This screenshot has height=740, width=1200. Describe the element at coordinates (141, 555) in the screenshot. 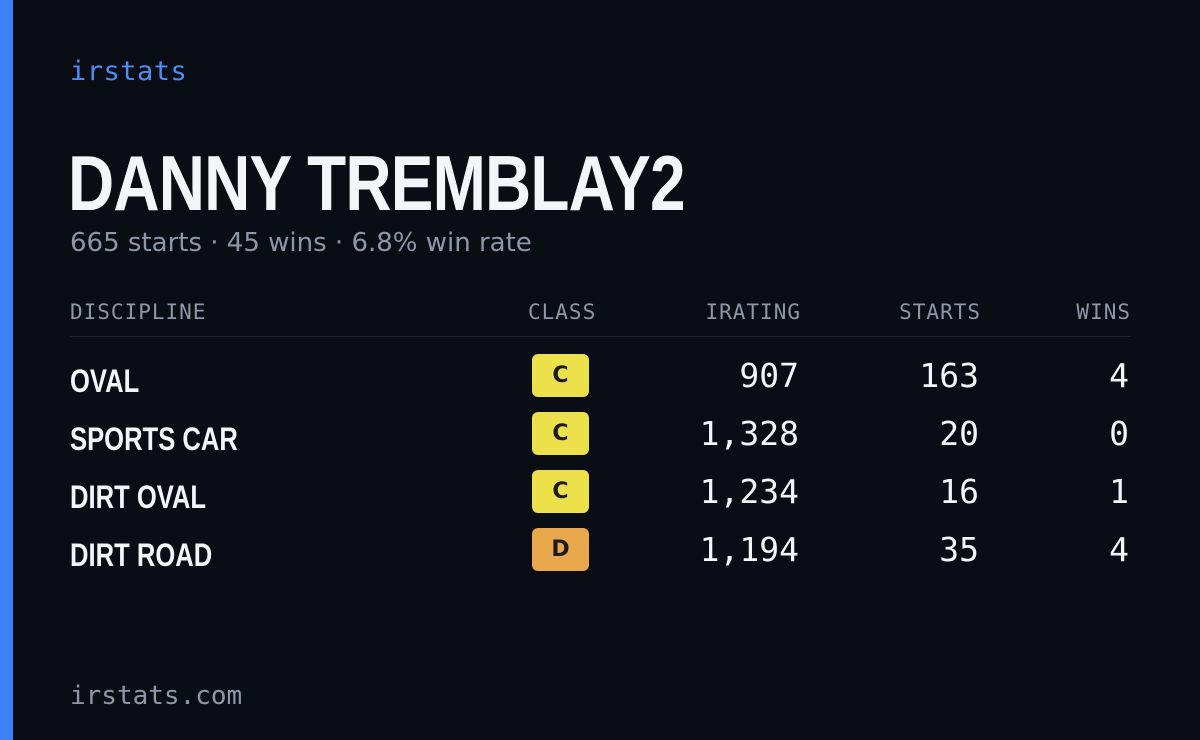

I see `row-discipline: DIRT ROAD` at that location.